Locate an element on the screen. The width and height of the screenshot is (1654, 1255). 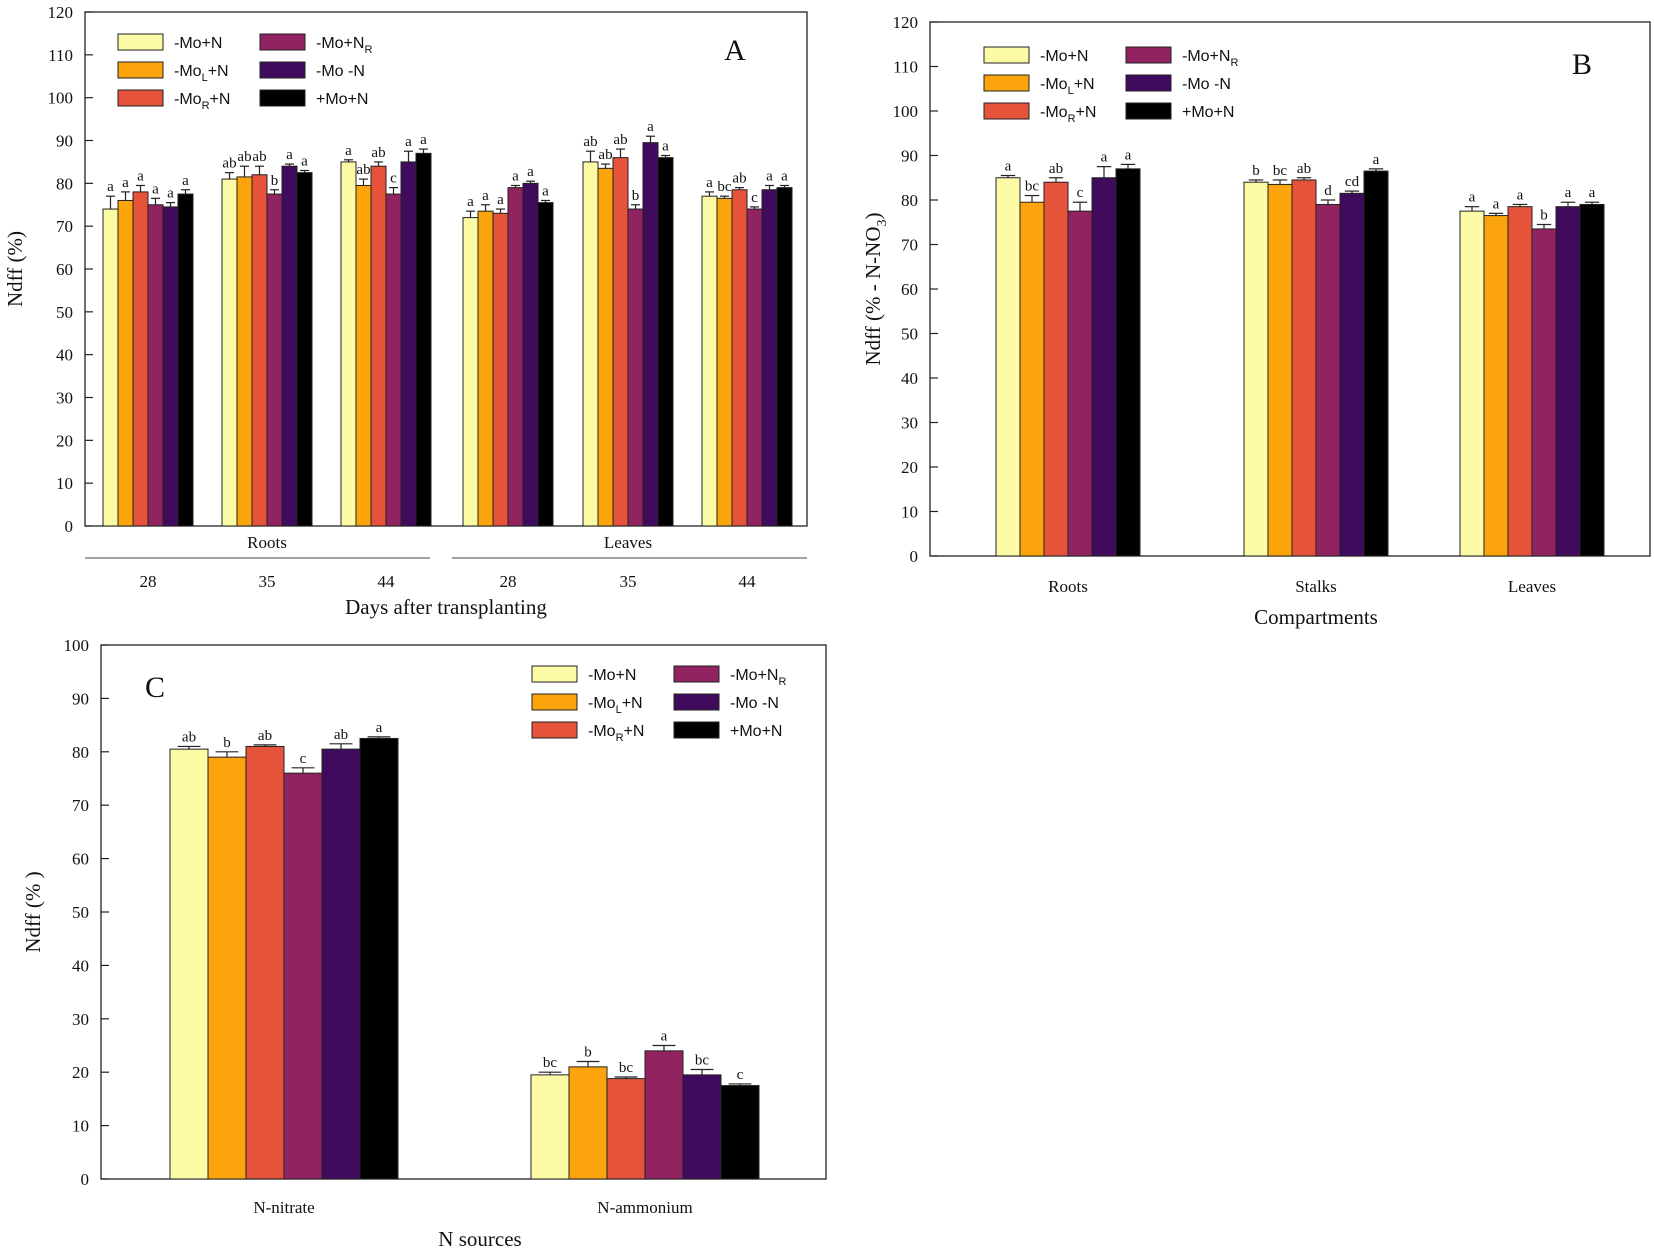
y-tick-label: 0 is located at coordinates (69, 526).